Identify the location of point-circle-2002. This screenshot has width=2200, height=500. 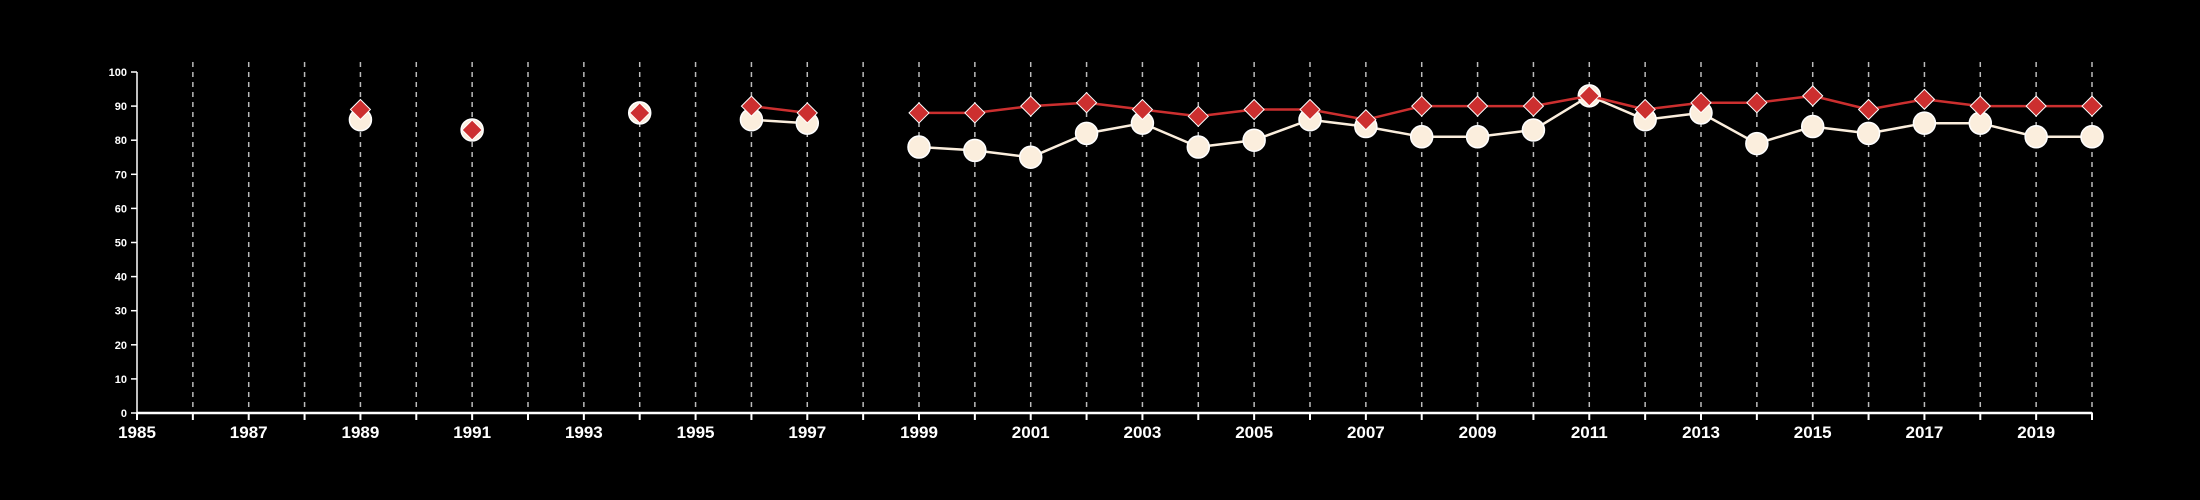
(1086, 133).